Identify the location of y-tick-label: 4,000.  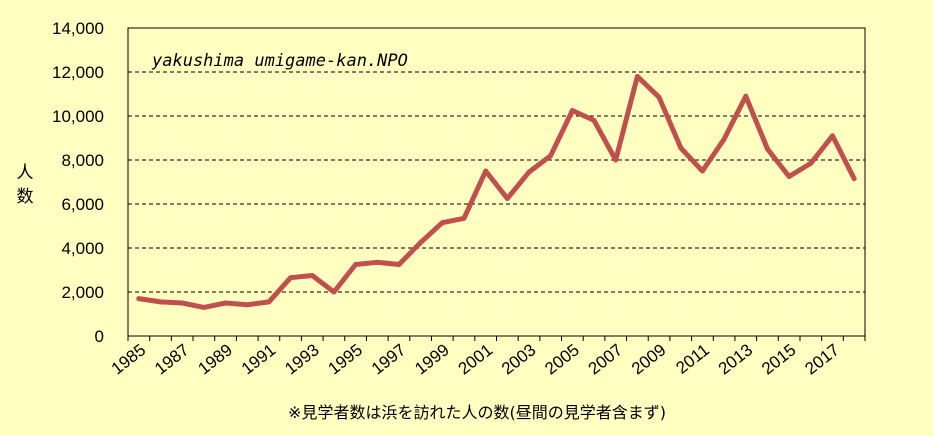
(82, 248).